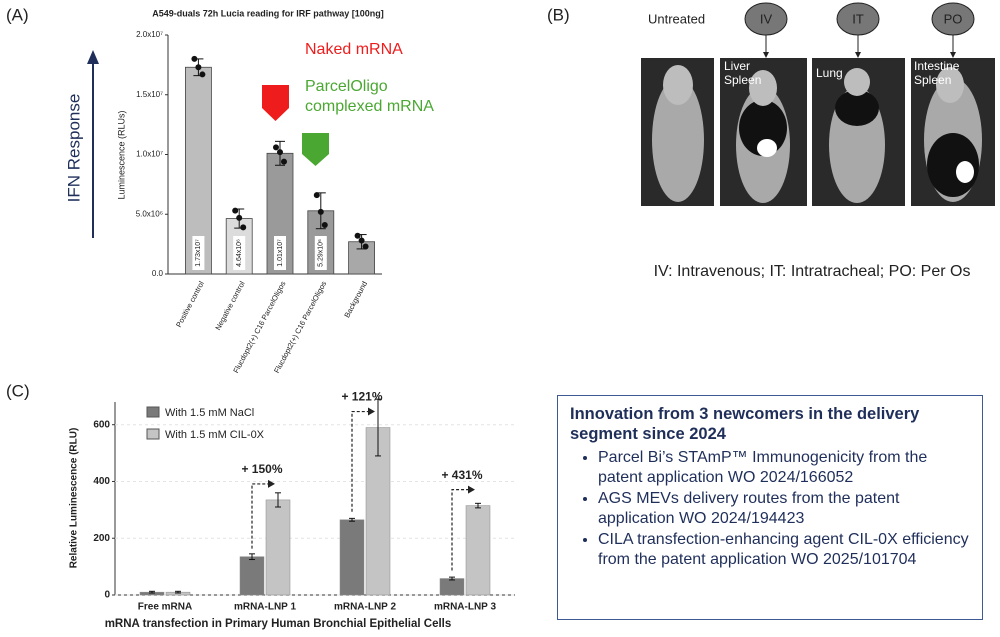  Describe the element at coordinates (361, 397) in the screenshot. I see `annotation: + 121%` at that location.